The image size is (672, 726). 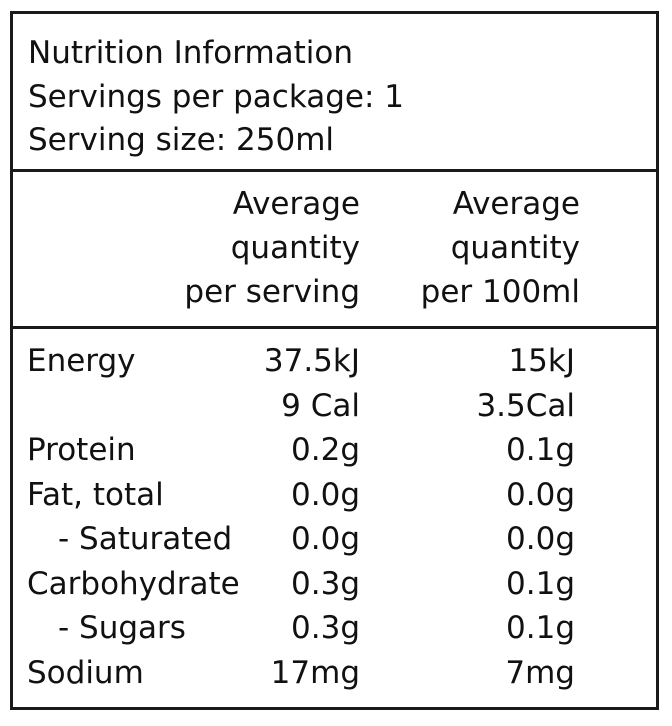 I want to click on table-row: Fat, total 0.0g 0.0g, so click(x=334, y=495).